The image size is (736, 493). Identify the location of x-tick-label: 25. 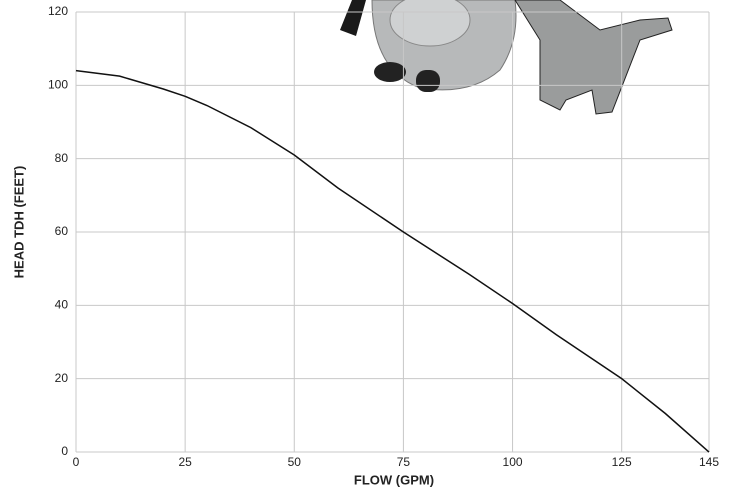
(185, 462).